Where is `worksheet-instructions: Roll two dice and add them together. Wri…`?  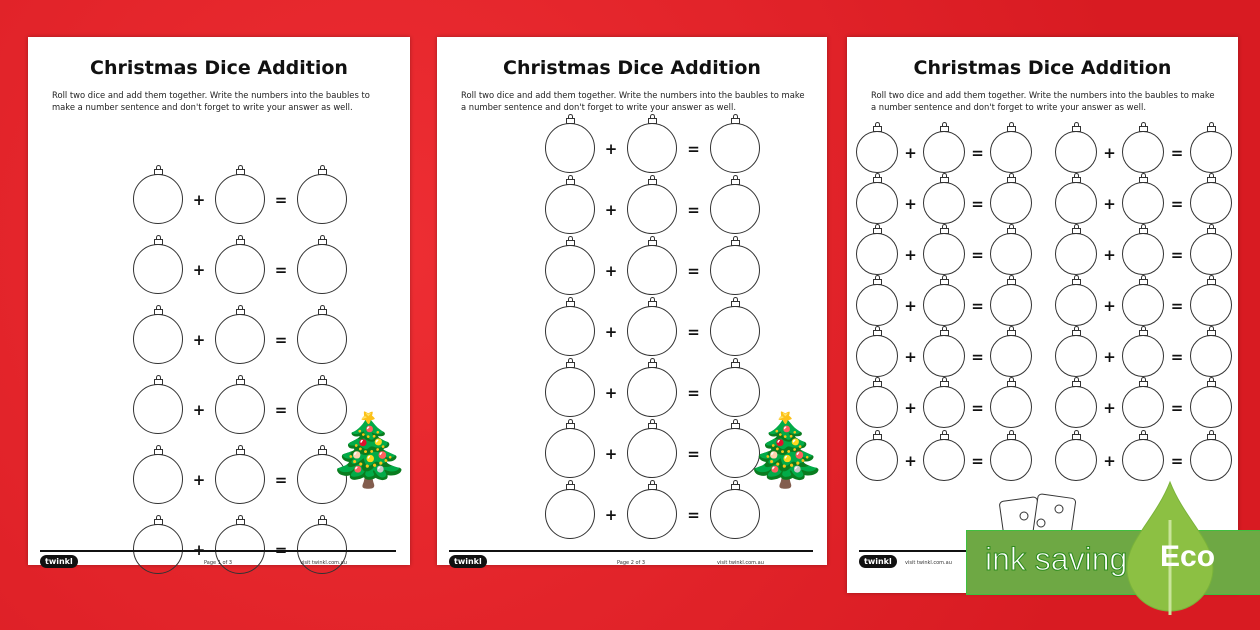 worksheet-instructions: Roll two dice and add them together. Wri… is located at coordinates (633, 101).